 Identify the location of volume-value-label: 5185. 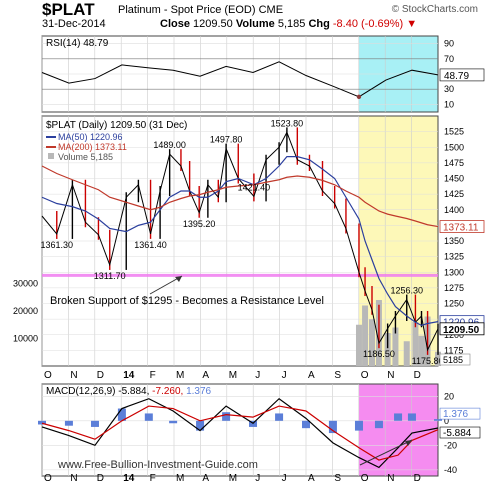
(453, 360).